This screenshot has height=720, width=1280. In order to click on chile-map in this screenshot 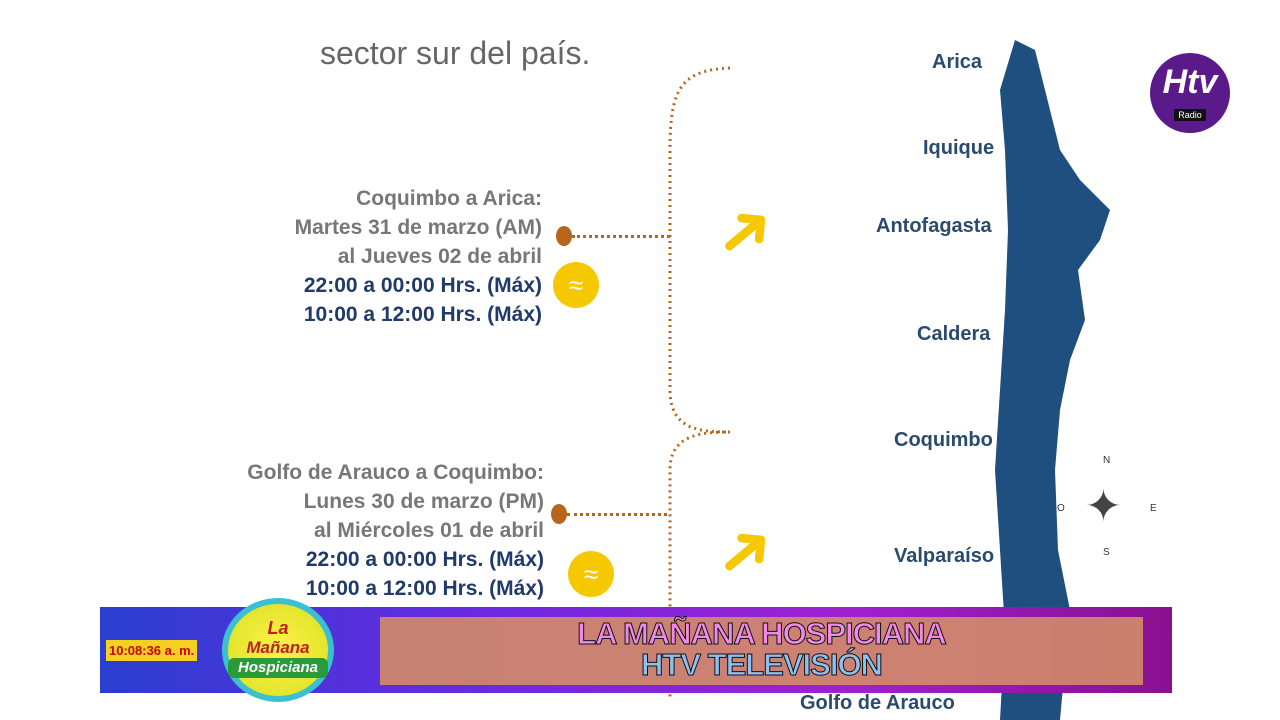, I will do `click(1052, 380)`.